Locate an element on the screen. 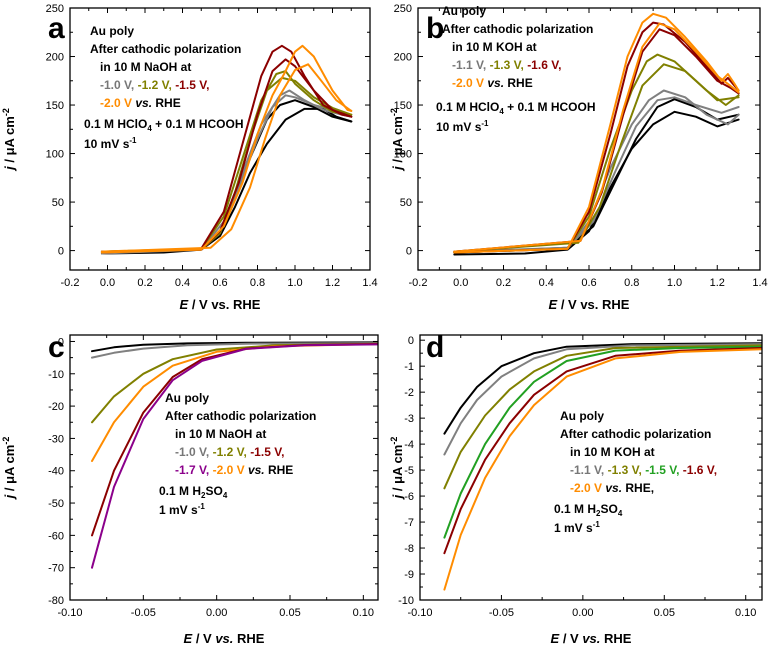  y-tick-label: -6 is located at coordinates (409, 497).